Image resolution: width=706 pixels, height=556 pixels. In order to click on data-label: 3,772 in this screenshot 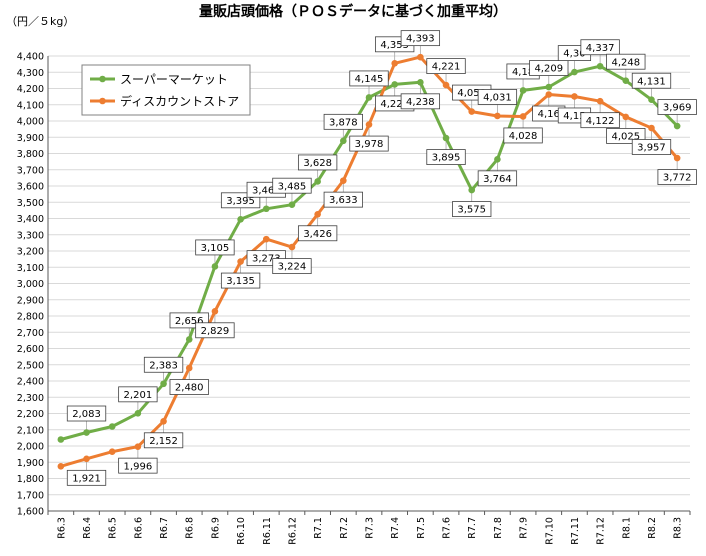, I will do `click(677, 178)`.